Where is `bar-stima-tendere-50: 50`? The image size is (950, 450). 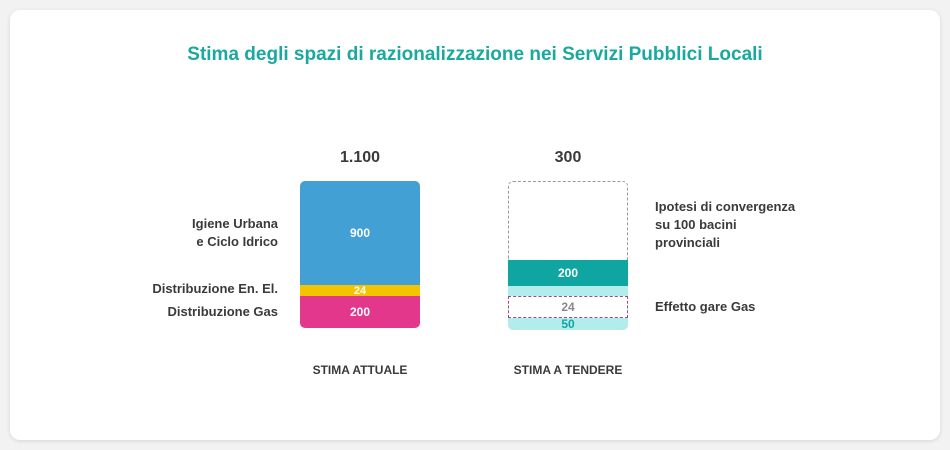
bar-stima-tendere-50: 50 is located at coordinates (568, 324).